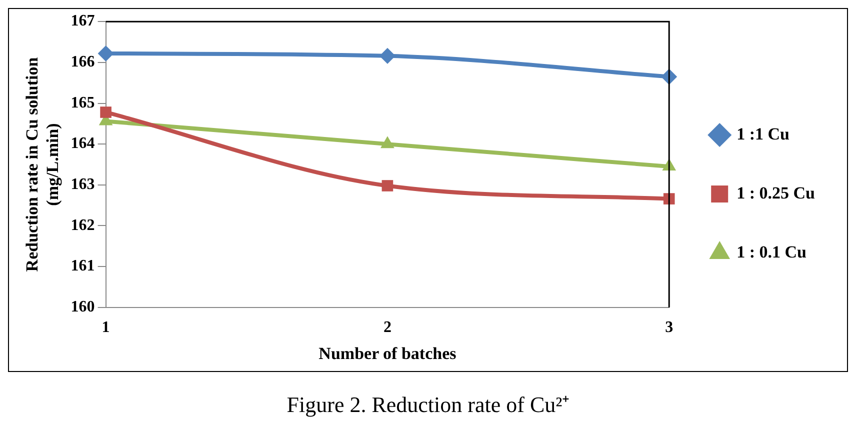 The image size is (856, 421). What do you see at coordinates (776, 192) in the screenshot?
I see `legend-label: 1 : 0.25 Cu` at bounding box center [776, 192].